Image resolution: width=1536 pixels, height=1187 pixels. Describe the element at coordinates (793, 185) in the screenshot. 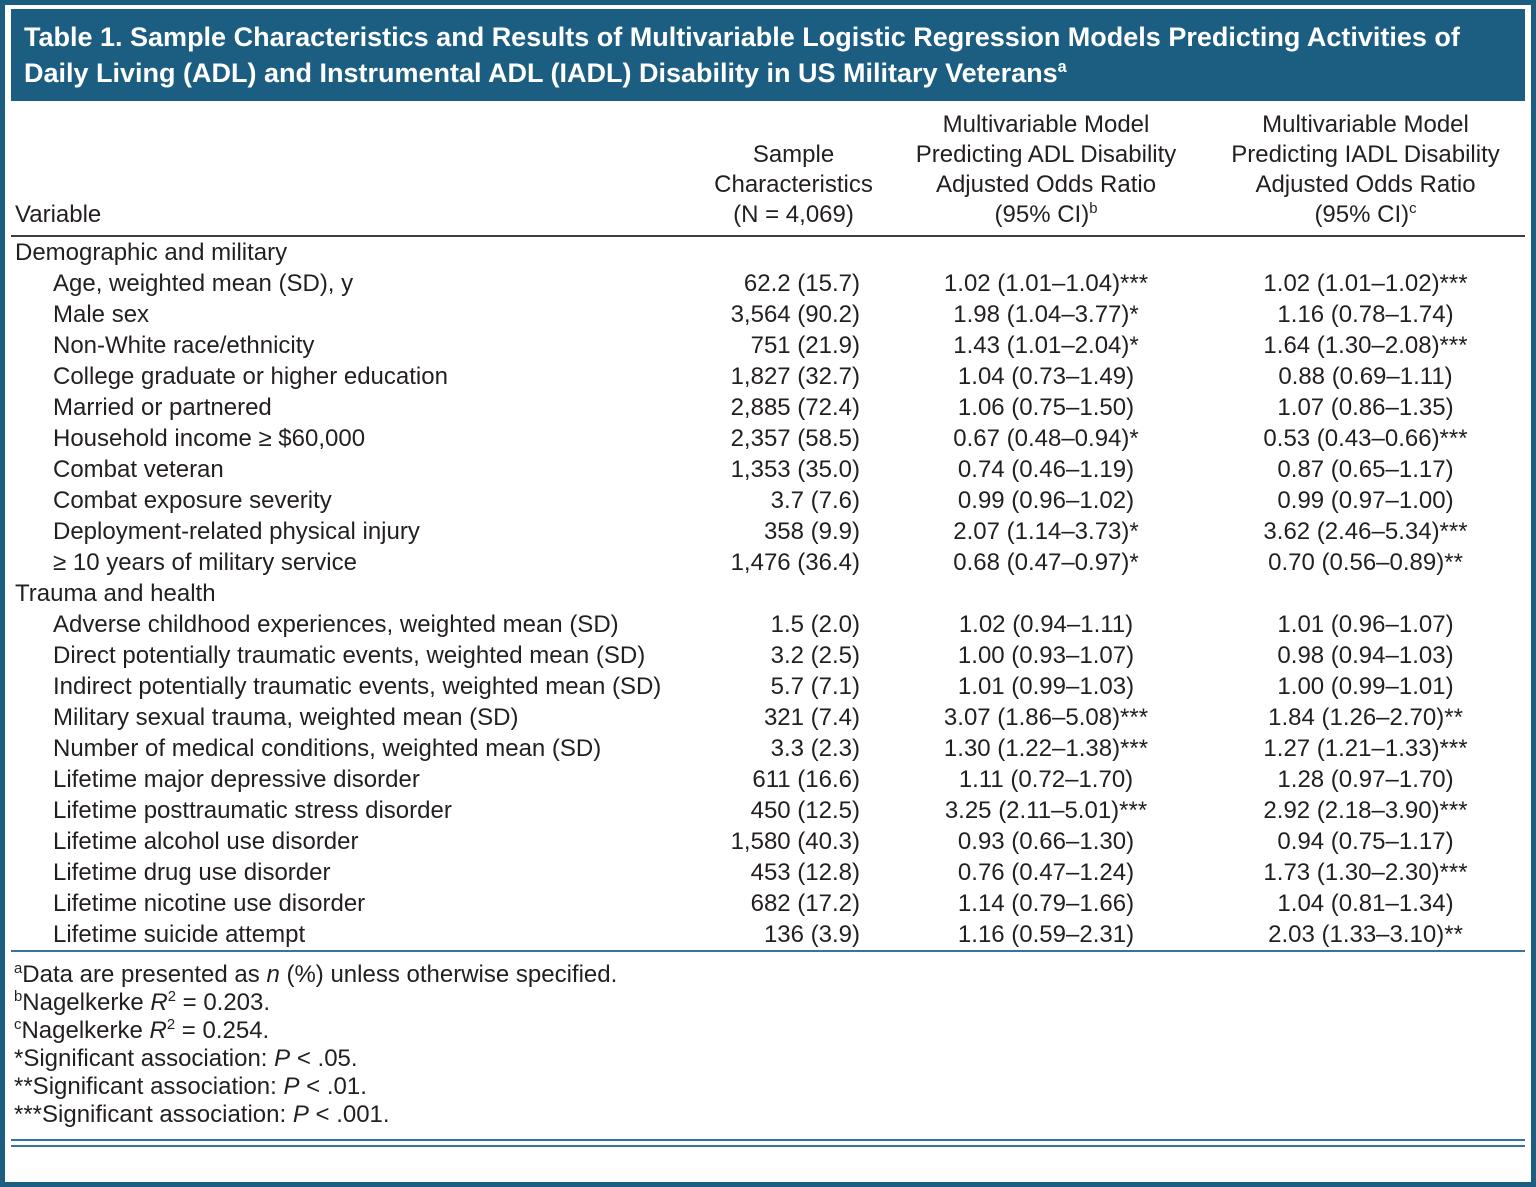

I see `col-header-sample: Sample Characteristics (N = 4,069)` at that location.